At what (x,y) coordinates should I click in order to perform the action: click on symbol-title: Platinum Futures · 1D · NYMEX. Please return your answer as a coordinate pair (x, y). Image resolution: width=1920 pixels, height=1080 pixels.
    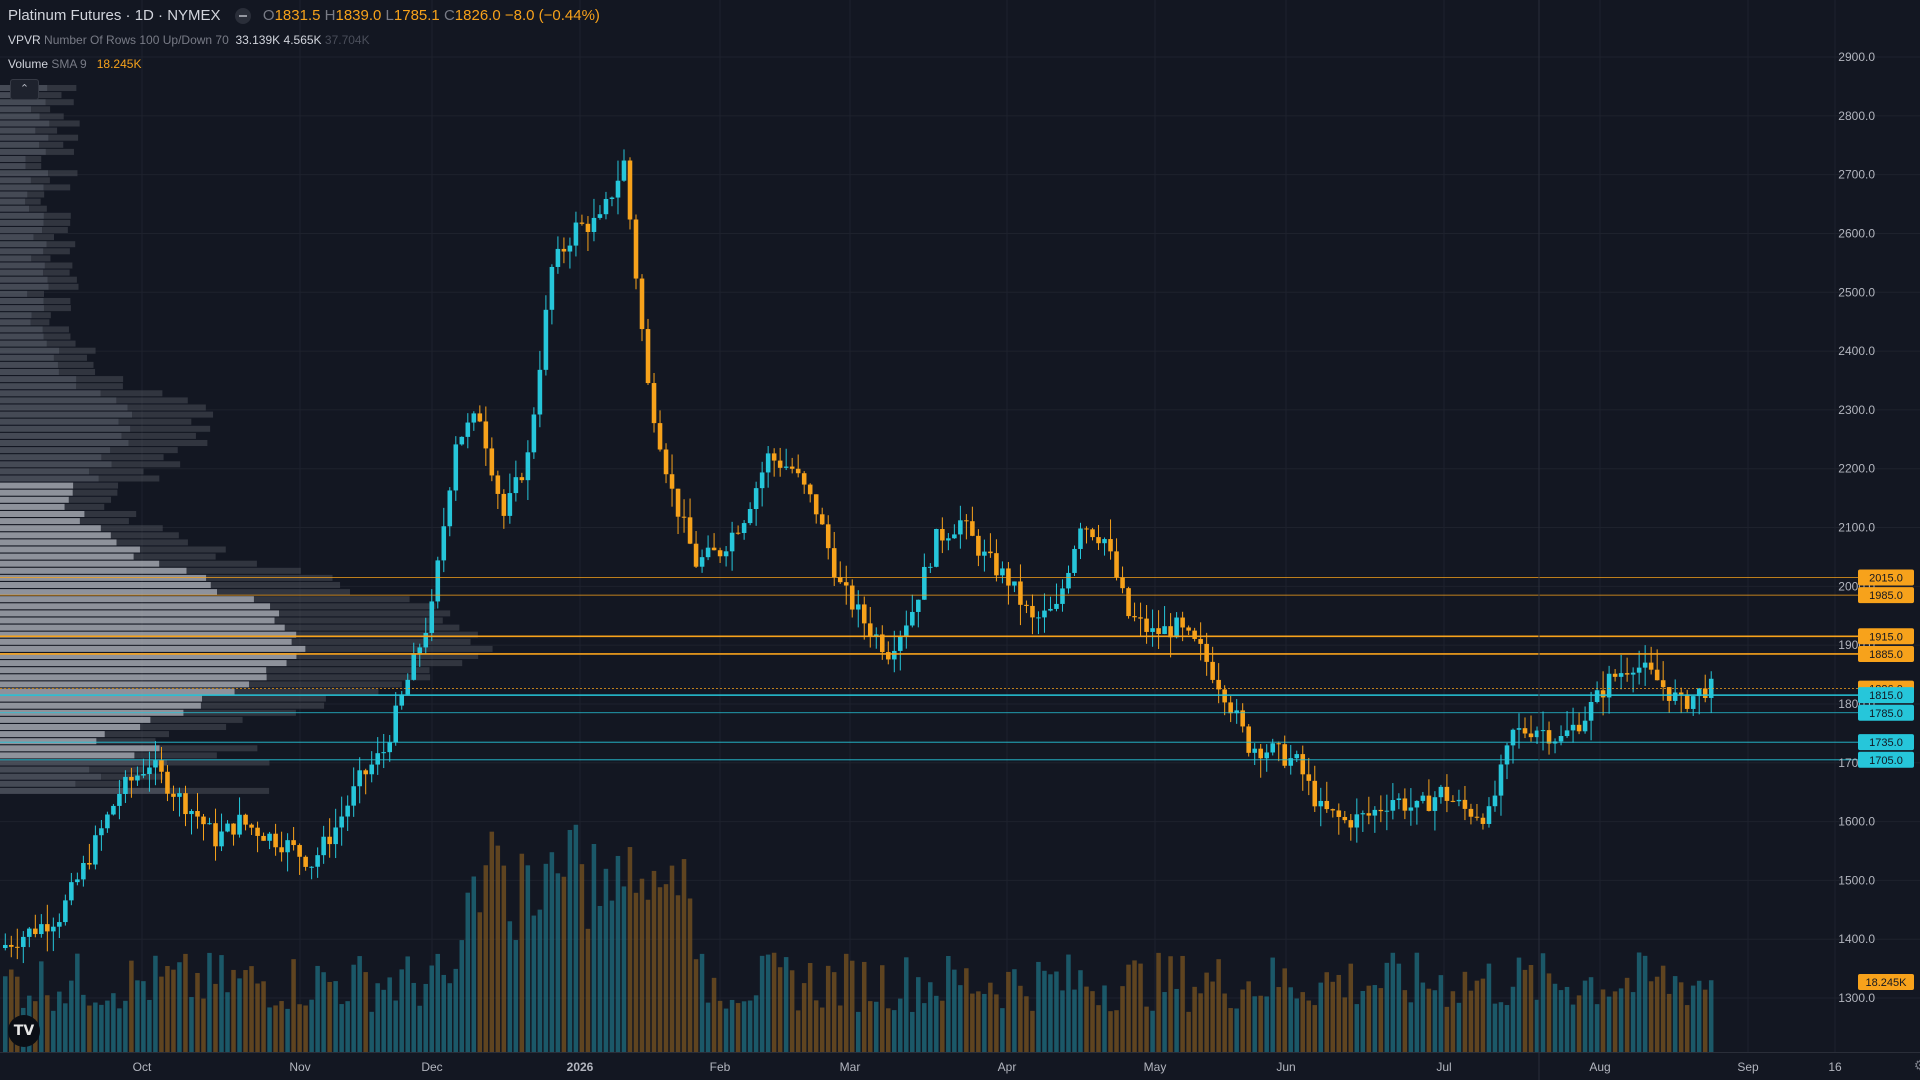
    Looking at the image, I should click on (114, 15).